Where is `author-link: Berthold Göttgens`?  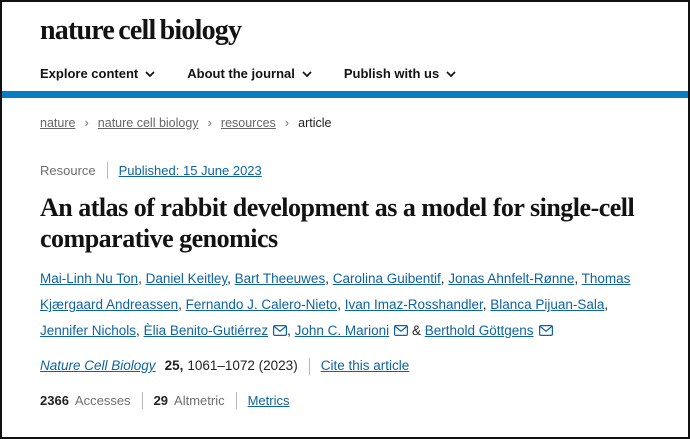
author-link: Berthold Göttgens is located at coordinates (479, 330).